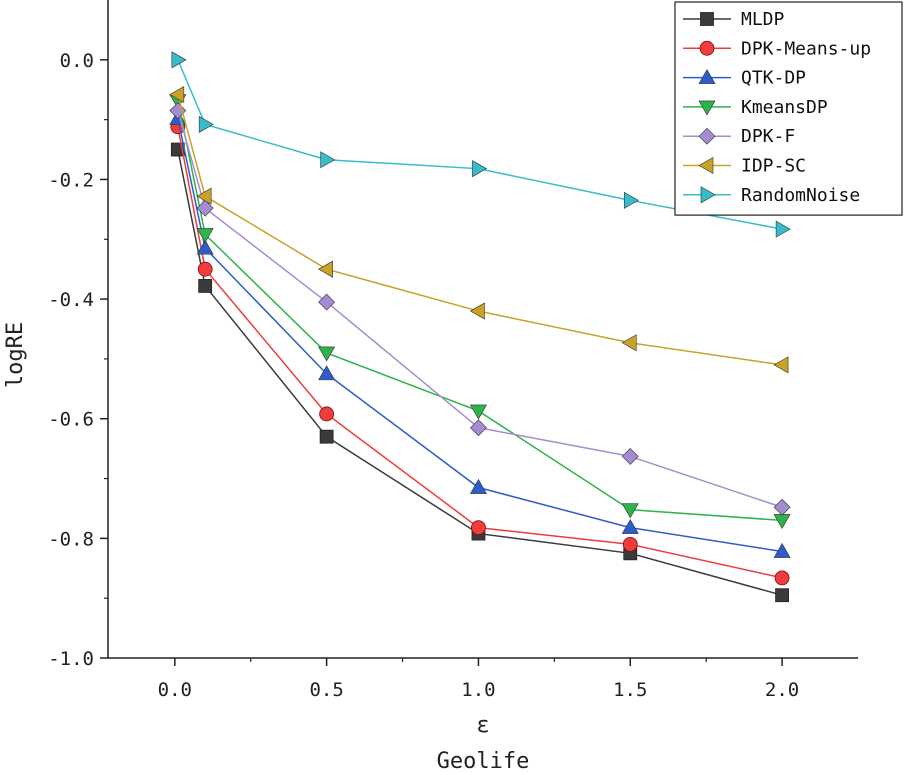 The width and height of the screenshot is (905, 775). I want to click on series-line, so click(480, 144).